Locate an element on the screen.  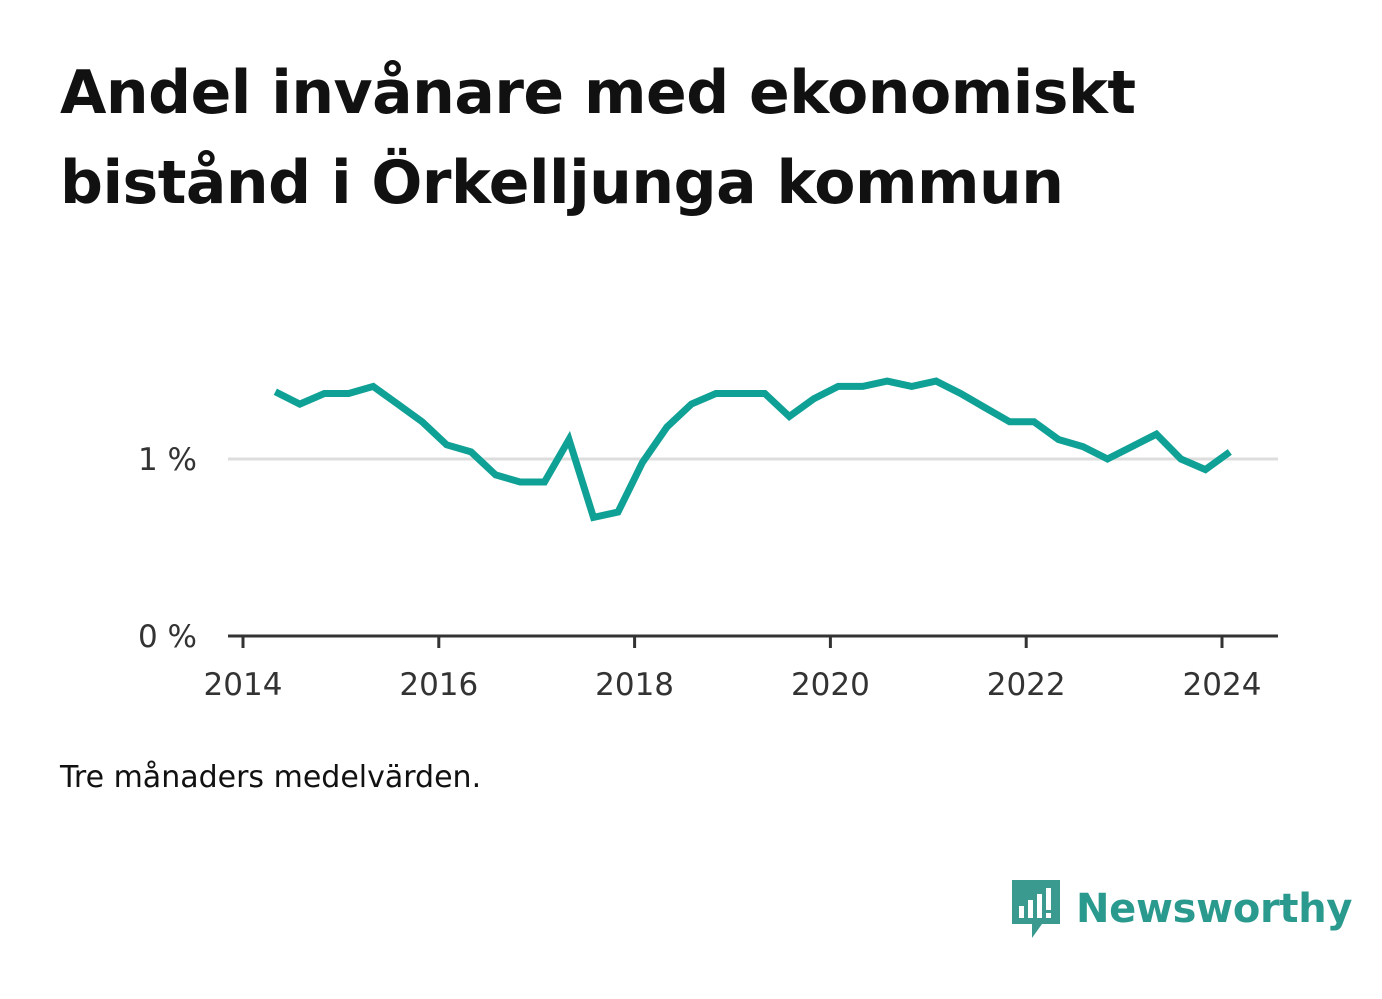
brand-name: Newsworthy is located at coordinates (1214, 909).